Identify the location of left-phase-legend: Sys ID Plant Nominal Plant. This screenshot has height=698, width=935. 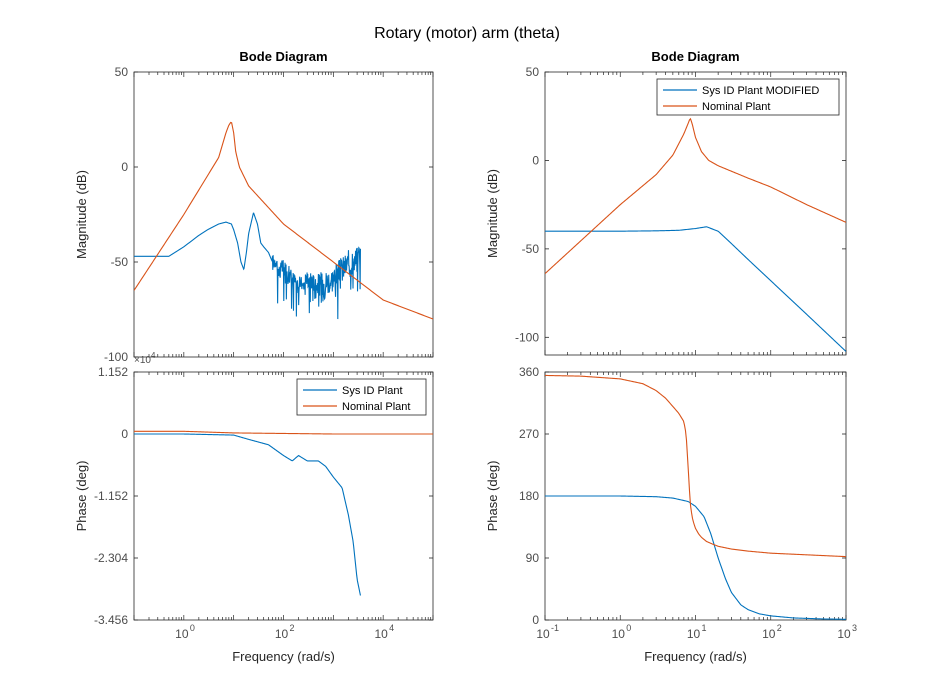
(361, 397).